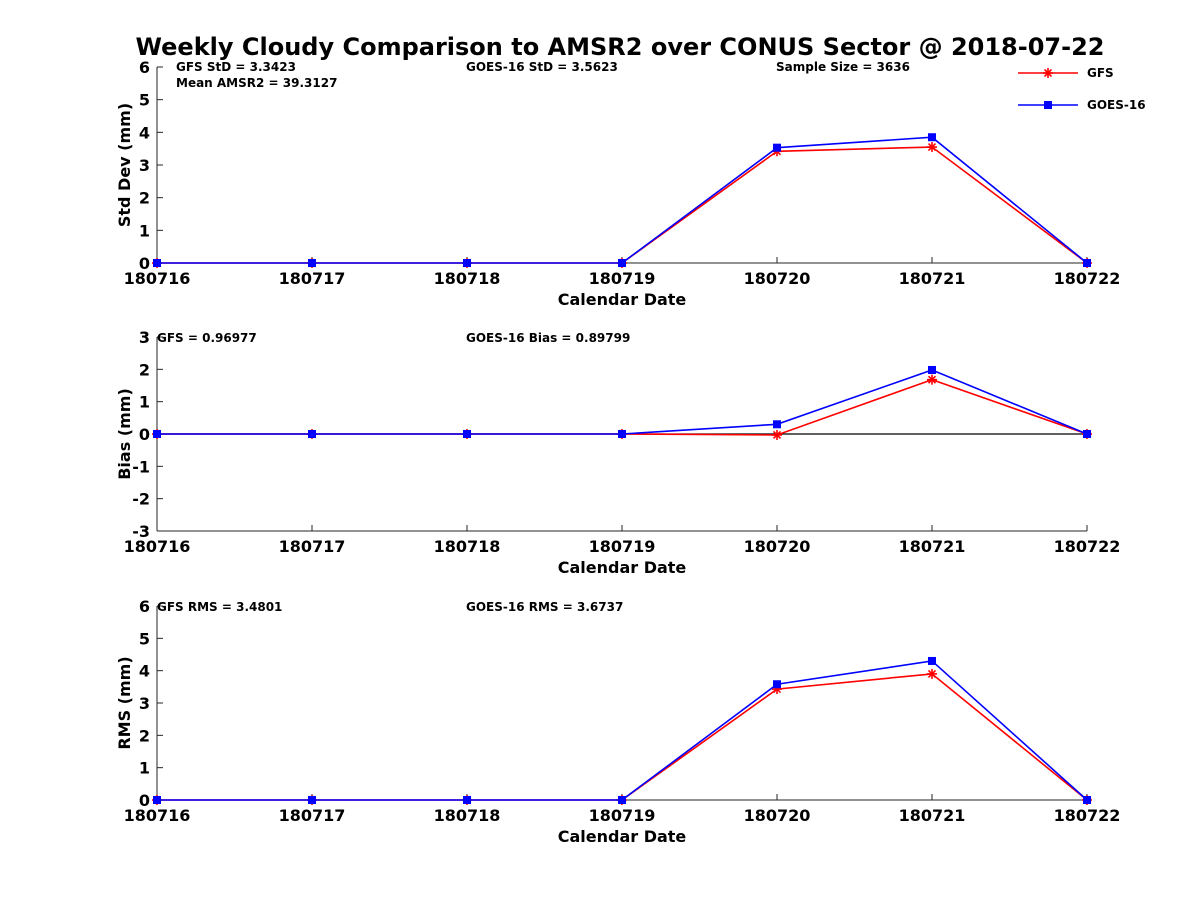 This screenshot has width=1200, height=905. What do you see at coordinates (124, 165) in the screenshot?
I see `y-axis-label: Std Dev (mm)` at bounding box center [124, 165].